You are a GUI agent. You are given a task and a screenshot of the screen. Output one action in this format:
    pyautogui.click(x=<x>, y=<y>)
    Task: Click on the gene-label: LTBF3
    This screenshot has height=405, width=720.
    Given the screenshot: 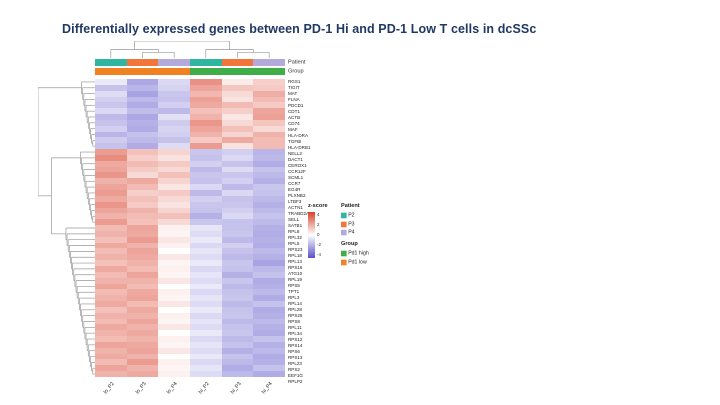 What is the action you would take?
    pyautogui.click(x=295, y=202)
    